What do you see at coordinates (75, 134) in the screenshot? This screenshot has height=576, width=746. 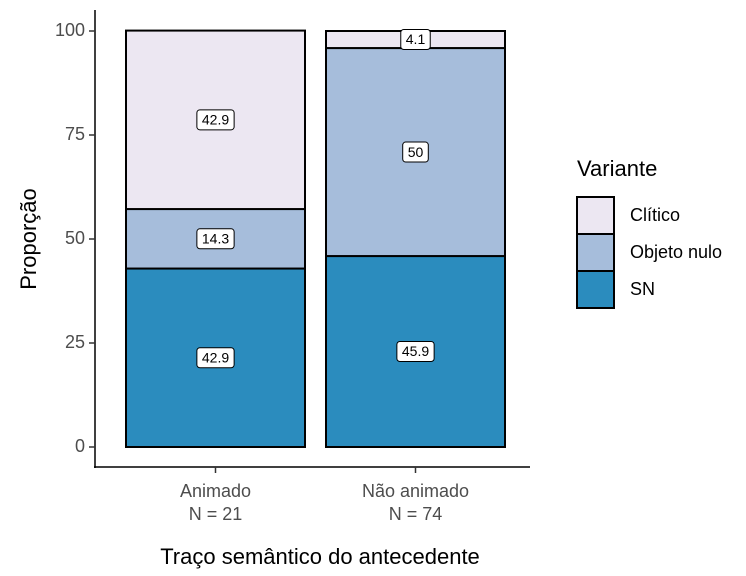 I see `y-tick-label: 75` at bounding box center [75, 134].